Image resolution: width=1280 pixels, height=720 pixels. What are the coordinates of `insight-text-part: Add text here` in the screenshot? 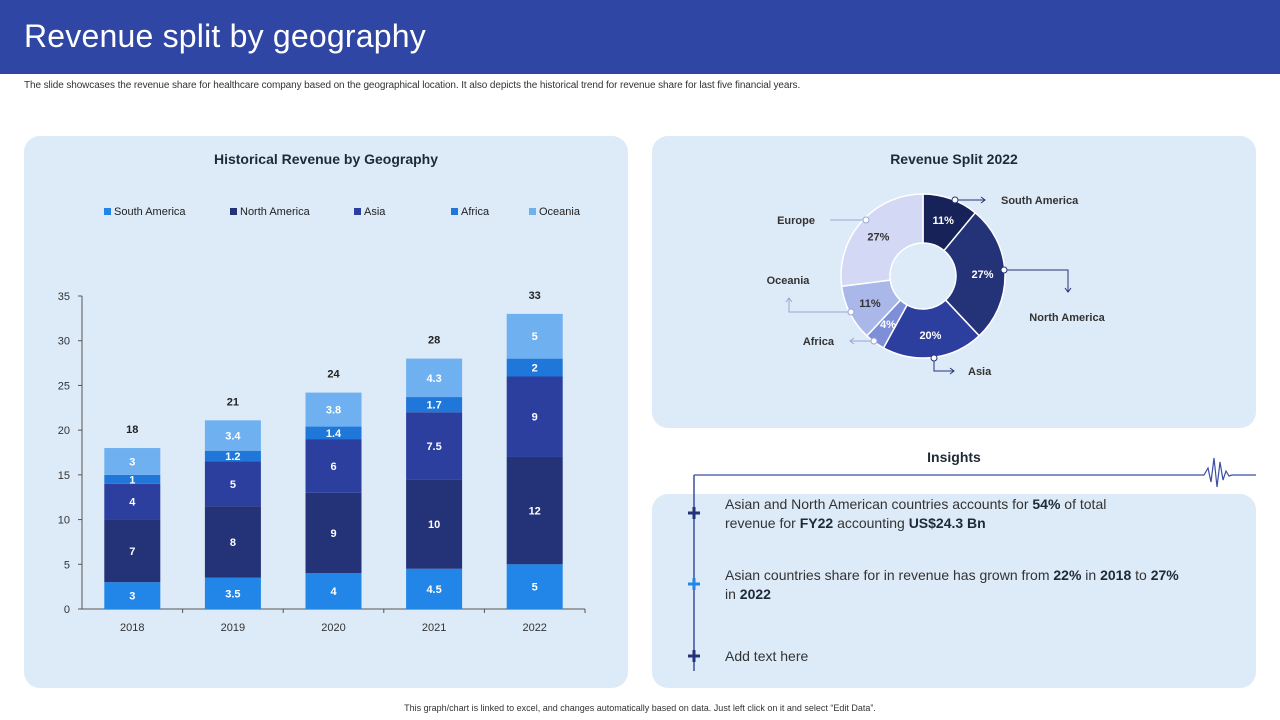 It's located at (767, 656).